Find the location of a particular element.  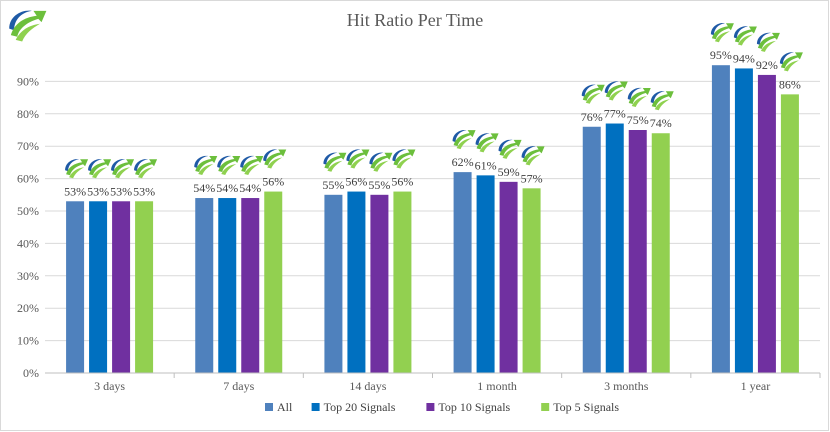

data-label: 94% is located at coordinates (744, 58).